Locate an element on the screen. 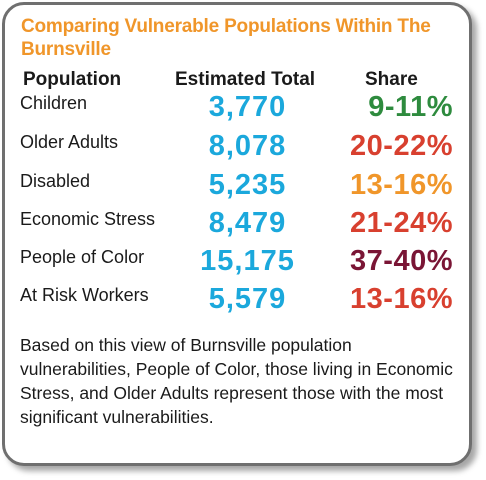 This screenshot has height=480, width=486. table-row: Children 3,770 9-11% is located at coordinates (237, 110).